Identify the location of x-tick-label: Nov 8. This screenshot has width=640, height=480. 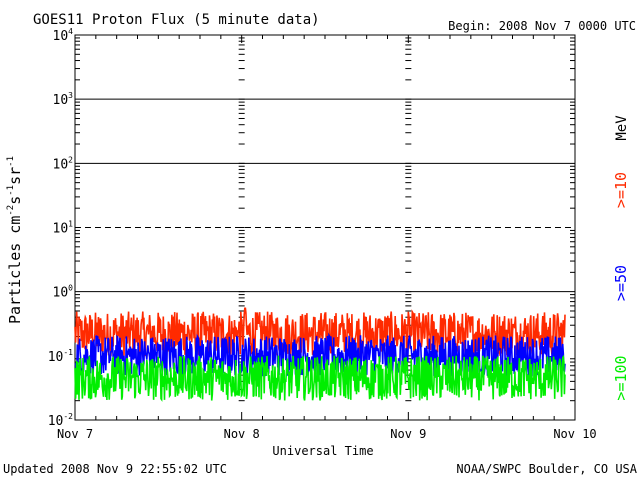
(242, 434).